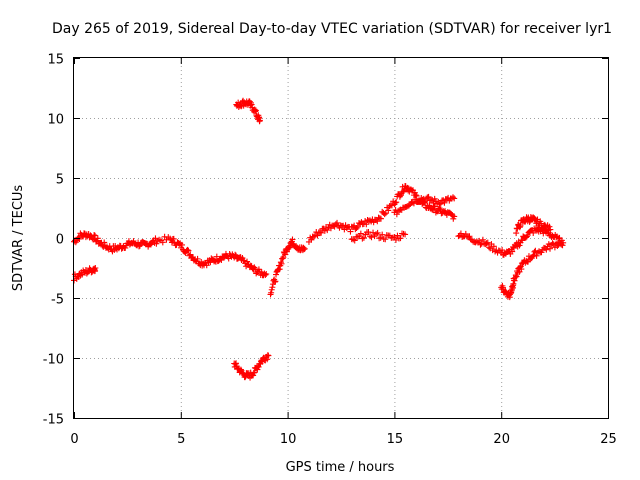 This screenshot has width=640, height=480. I want to click on y-tick-label: -10, so click(53, 360).